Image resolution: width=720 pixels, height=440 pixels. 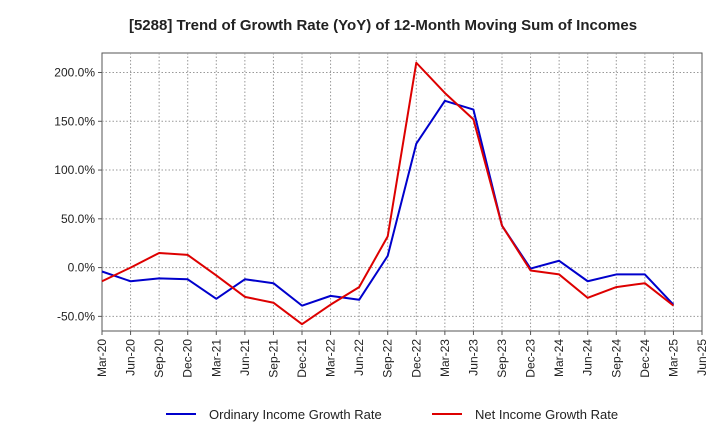 What do you see at coordinates (588, 357) in the screenshot?
I see `x-tick-label: Jun-24` at bounding box center [588, 357].